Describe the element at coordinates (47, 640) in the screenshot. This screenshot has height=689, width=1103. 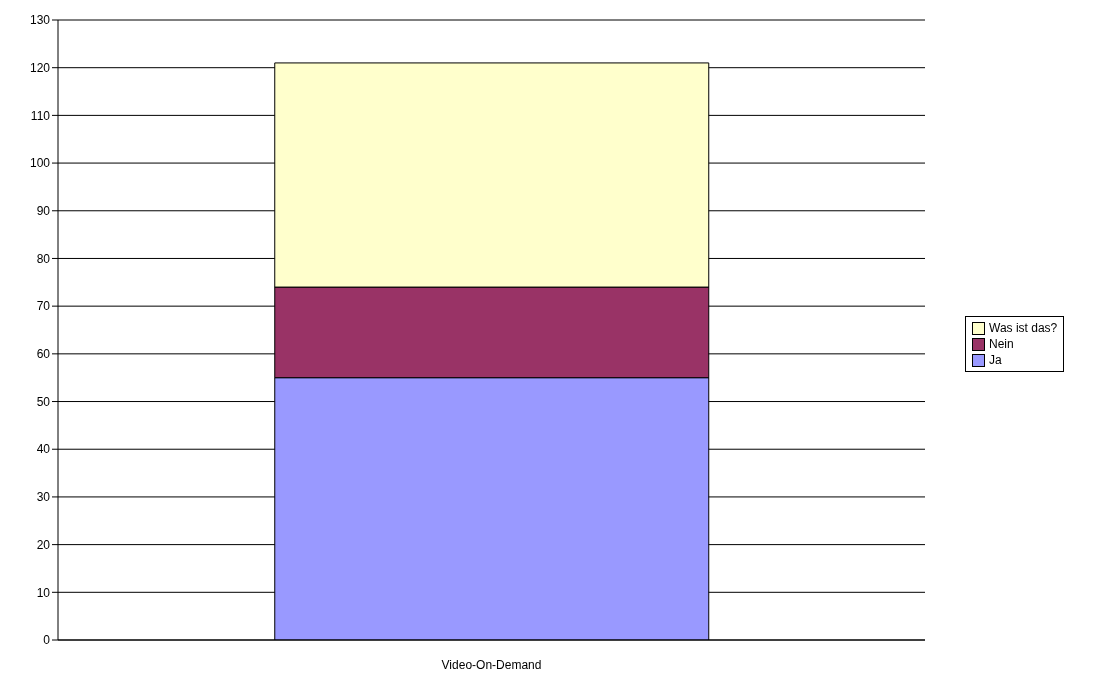
I see `y-tick-label: 0` at that location.